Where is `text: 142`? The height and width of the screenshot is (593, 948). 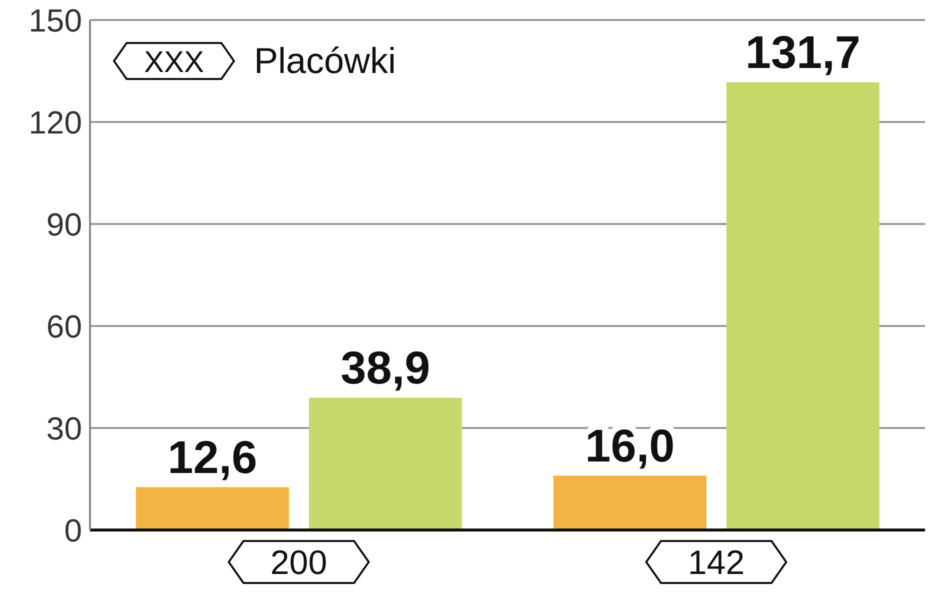
text: 142 is located at coordinates (716, 563).